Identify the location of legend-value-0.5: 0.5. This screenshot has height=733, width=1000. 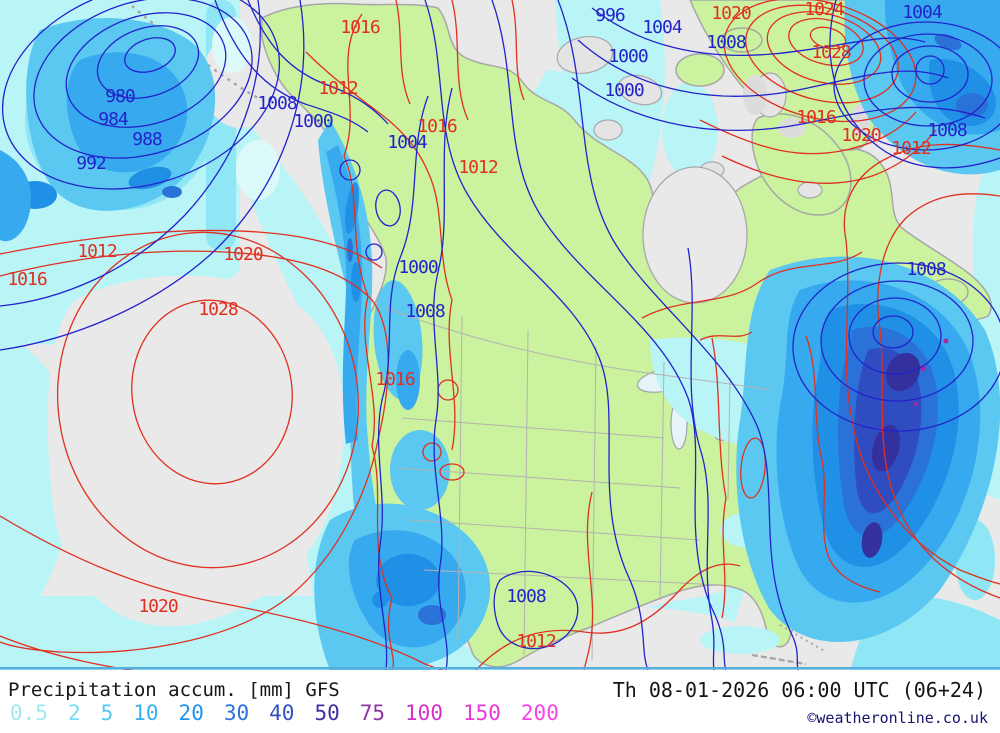
(29, 713).